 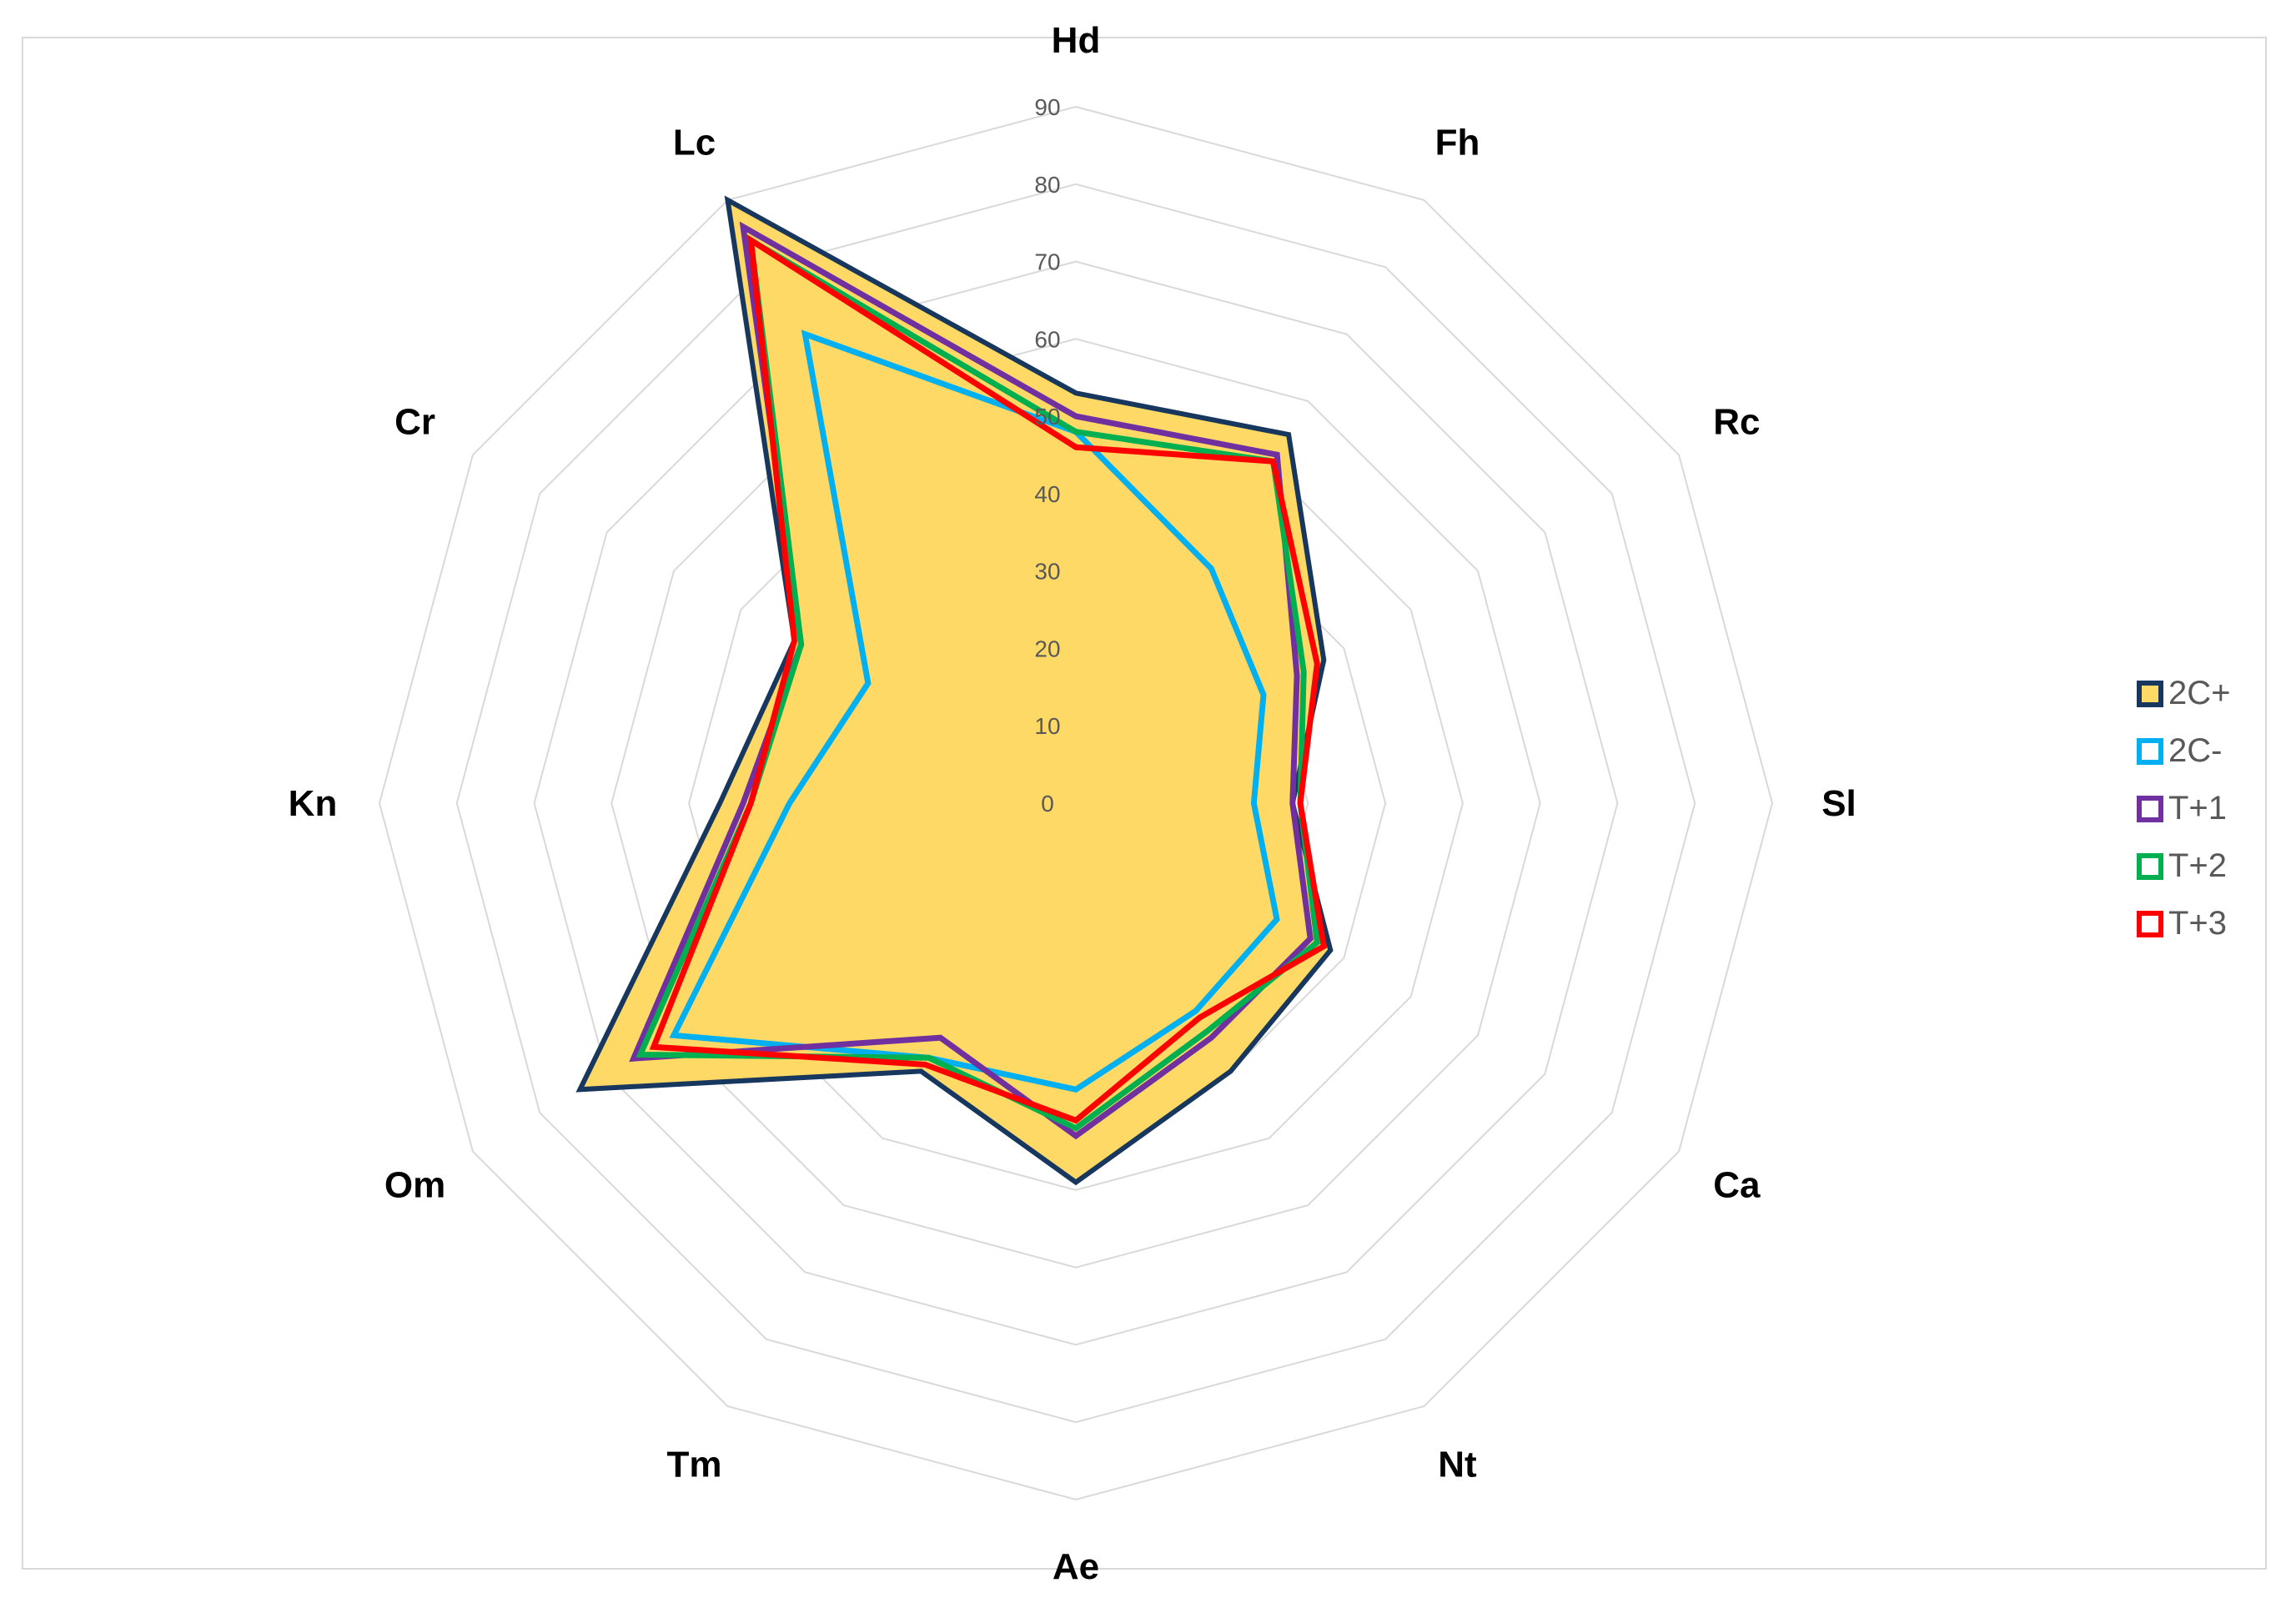 I want to click on tick-label: 70, so click(x=1047, y=262).